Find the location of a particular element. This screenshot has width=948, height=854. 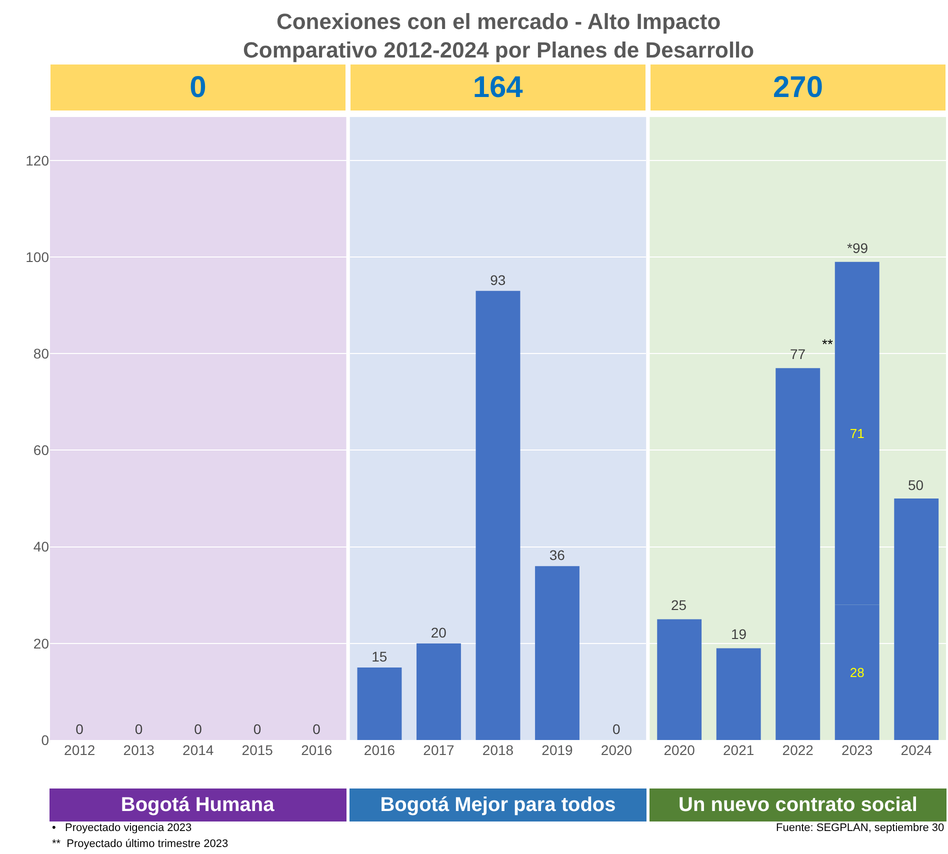

x-tick-label: 2013 is located at coordinates (139, 750).